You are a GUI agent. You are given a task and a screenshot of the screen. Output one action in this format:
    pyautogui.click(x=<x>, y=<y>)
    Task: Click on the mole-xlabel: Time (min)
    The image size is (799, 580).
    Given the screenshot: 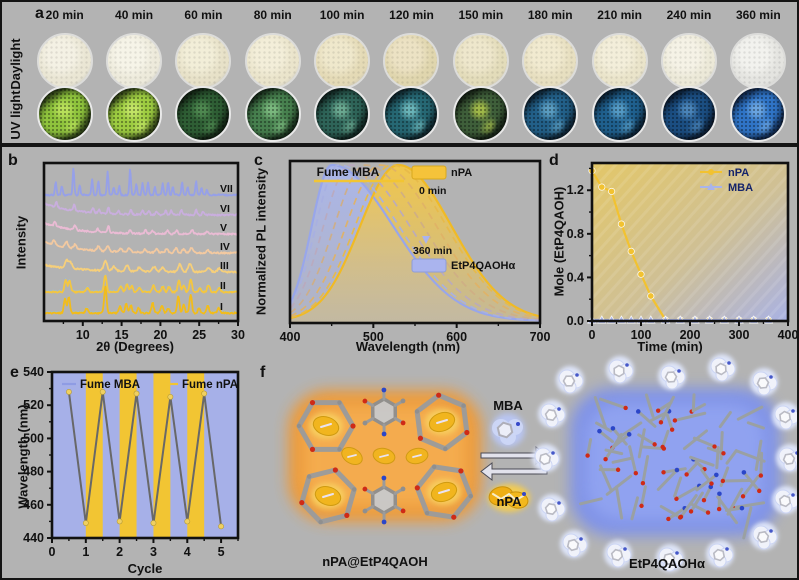 What is the action you would take?
    pyautogui.click(x=670, y=346)
    